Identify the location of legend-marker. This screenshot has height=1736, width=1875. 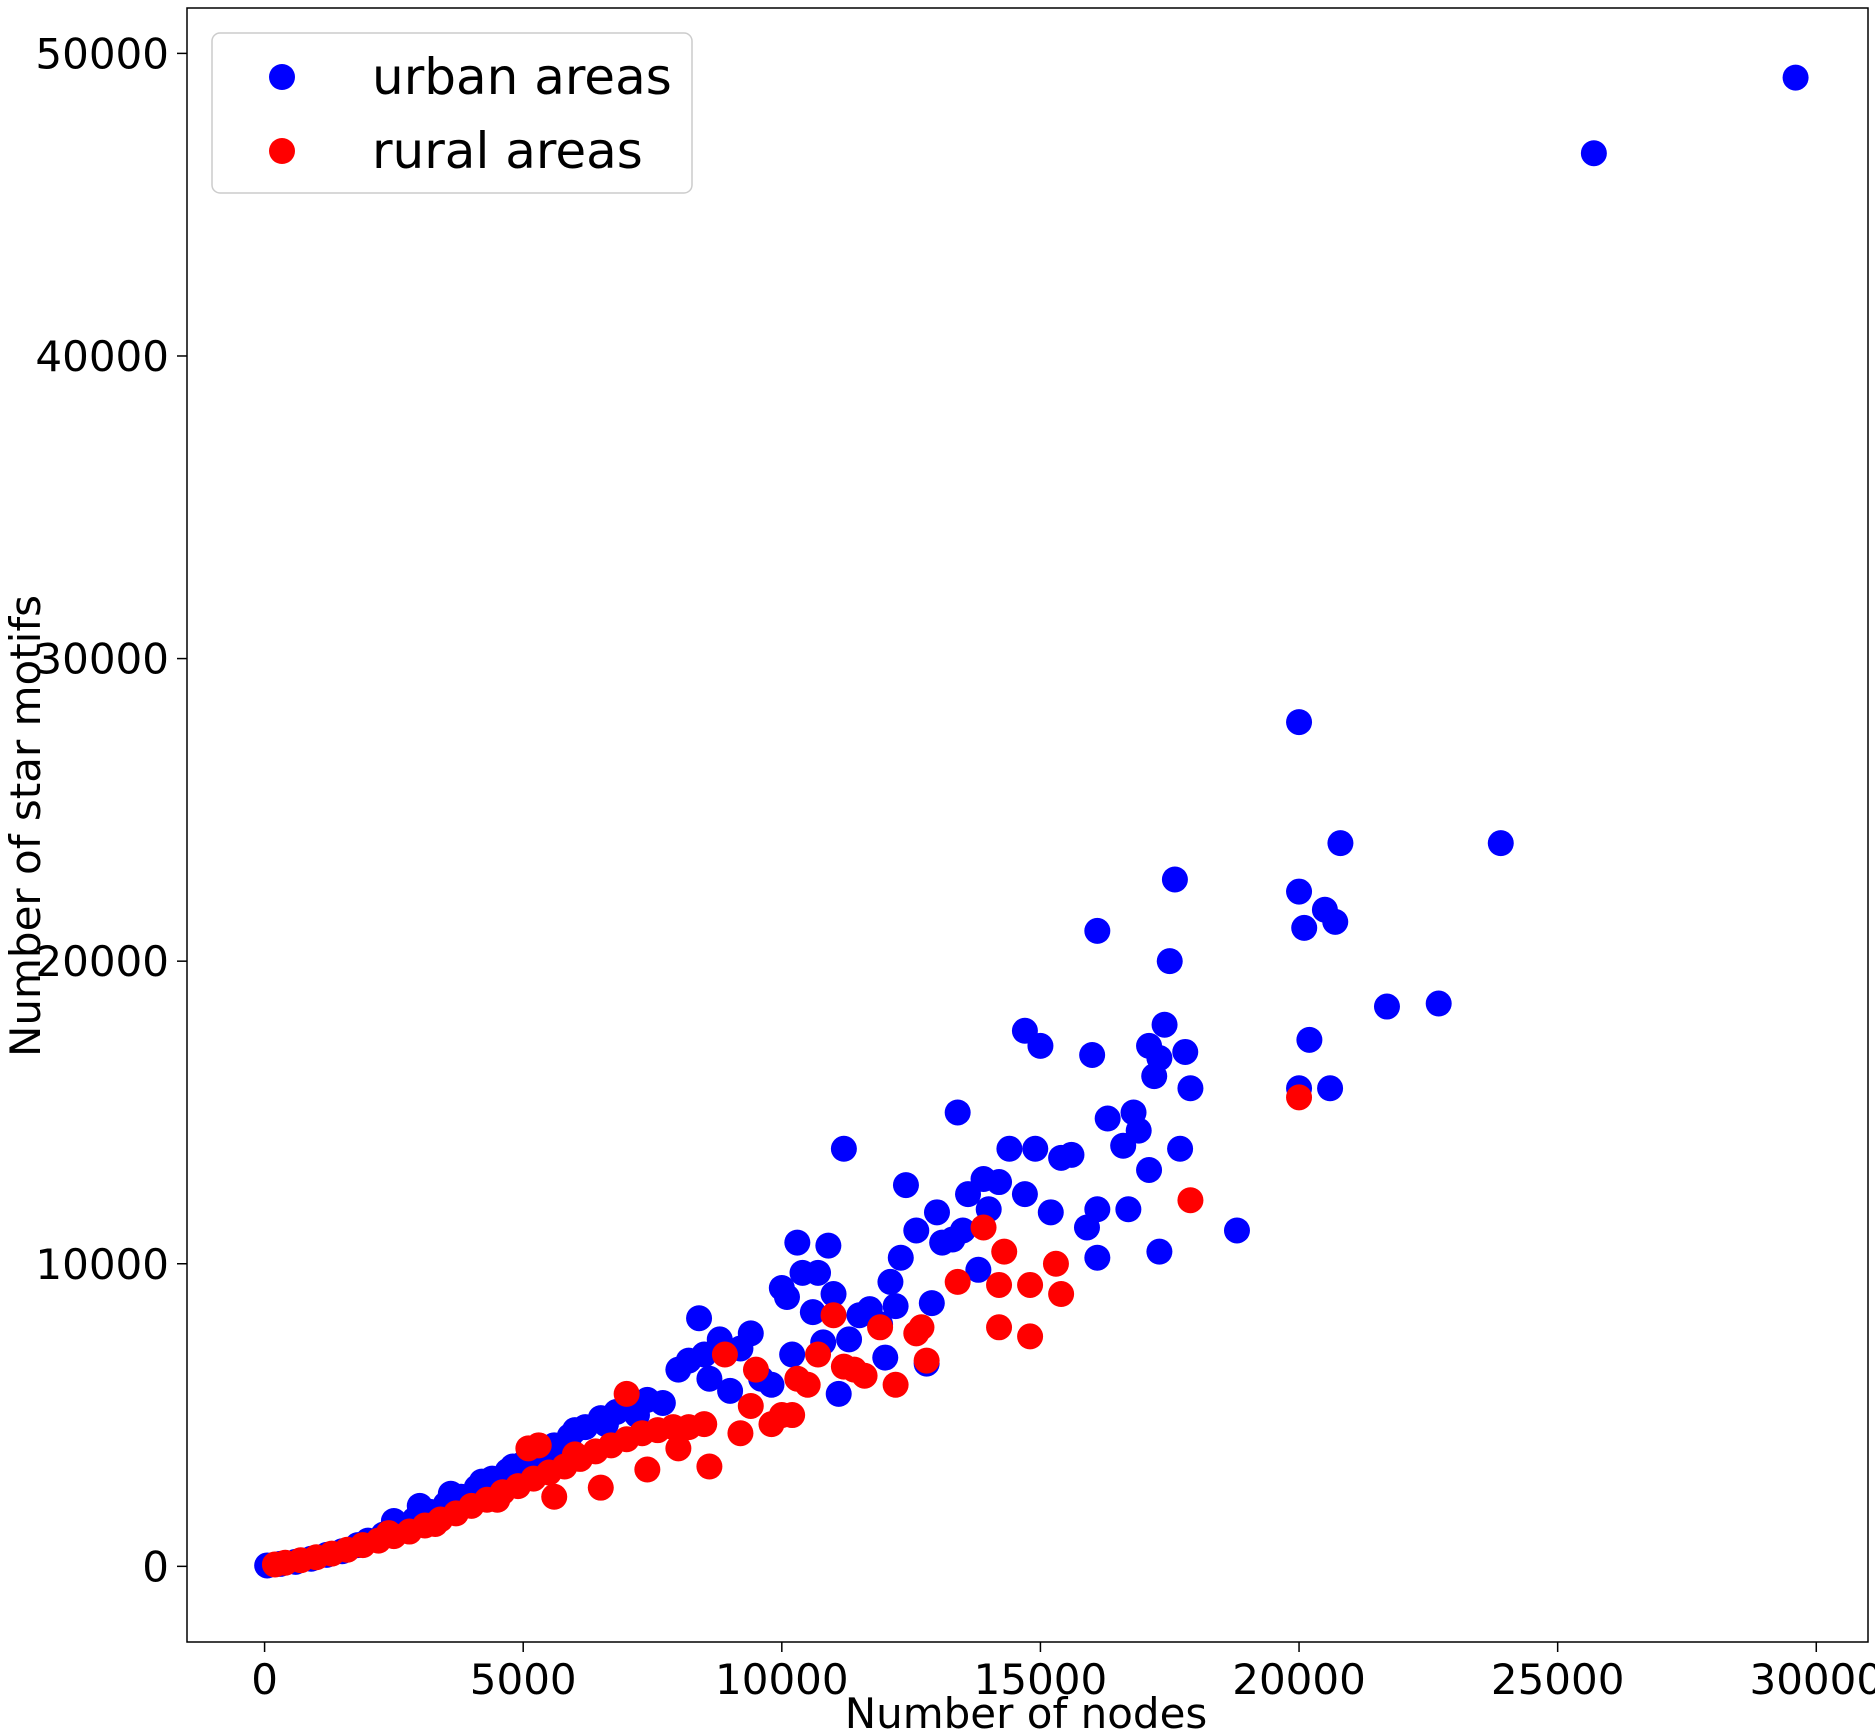
(282, 151).